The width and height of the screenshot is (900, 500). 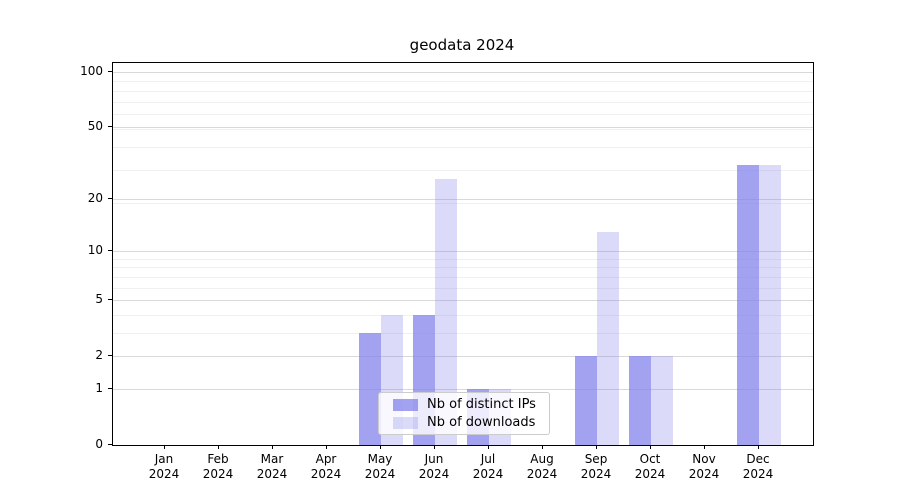 What do you see at coordinates (704, 466) in the screenshot?
I see `x-tick-label: Nov 2024` at bounding box center [704, 466].